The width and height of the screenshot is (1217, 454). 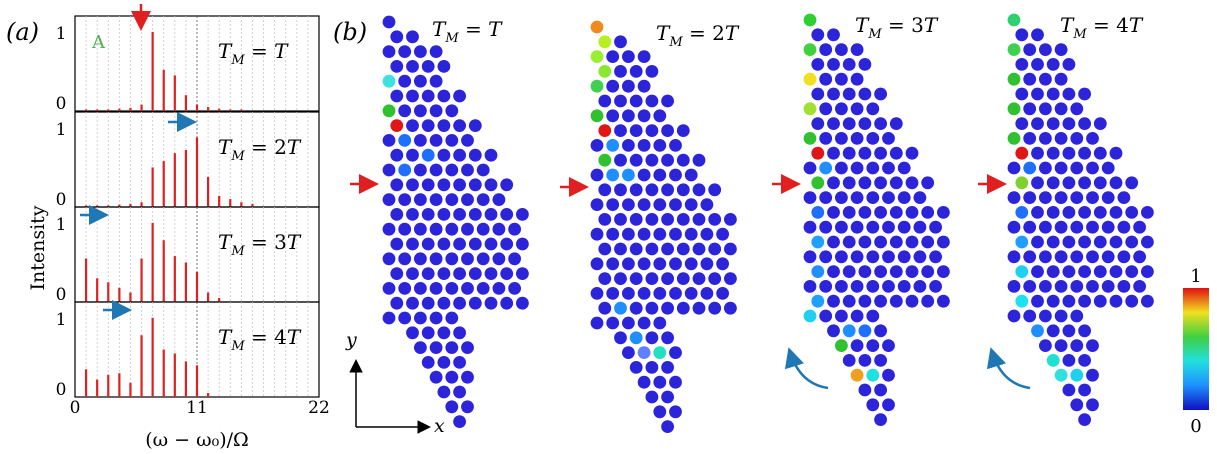 What do you see at coordinates (1195, 426) in the screenshot?
I see `colorbar-min-label: 0` at bounding box center [1195, 426].